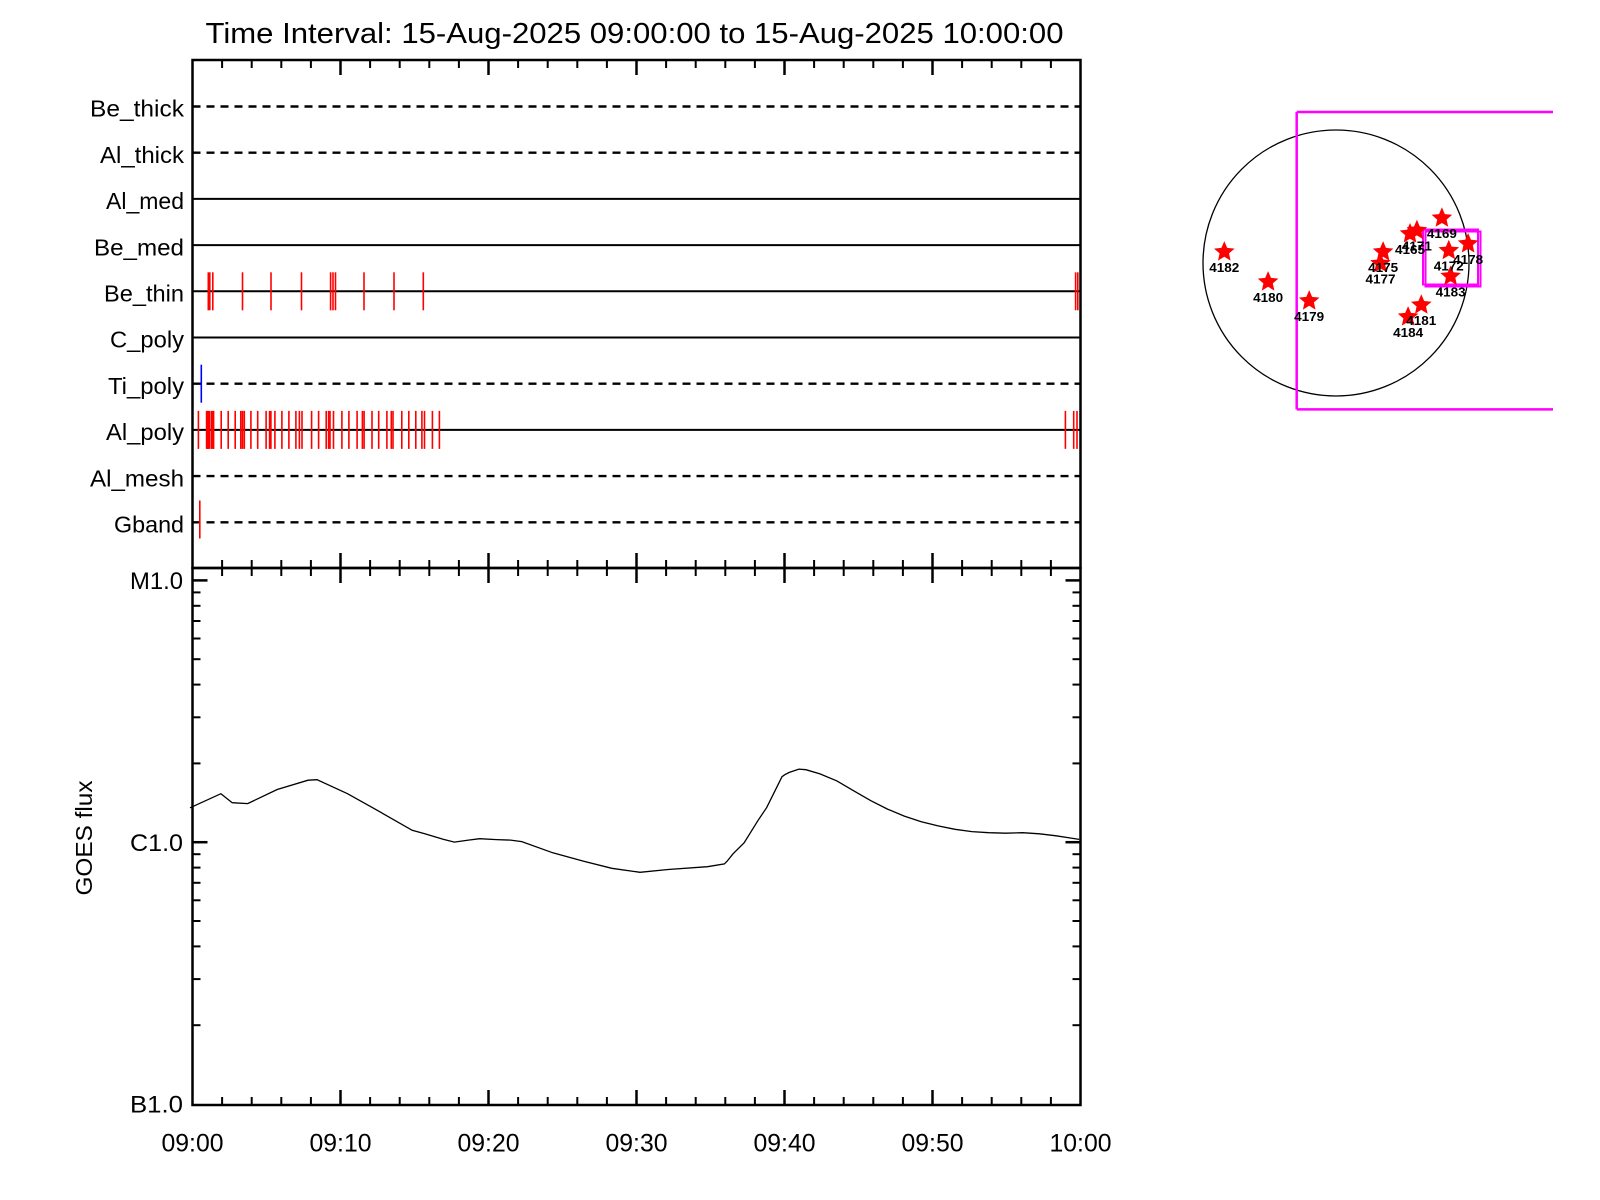 The height and width of the screenshot is (1200, 1600). I want to click on svg-text: Ti_poly, so click(146, 386).